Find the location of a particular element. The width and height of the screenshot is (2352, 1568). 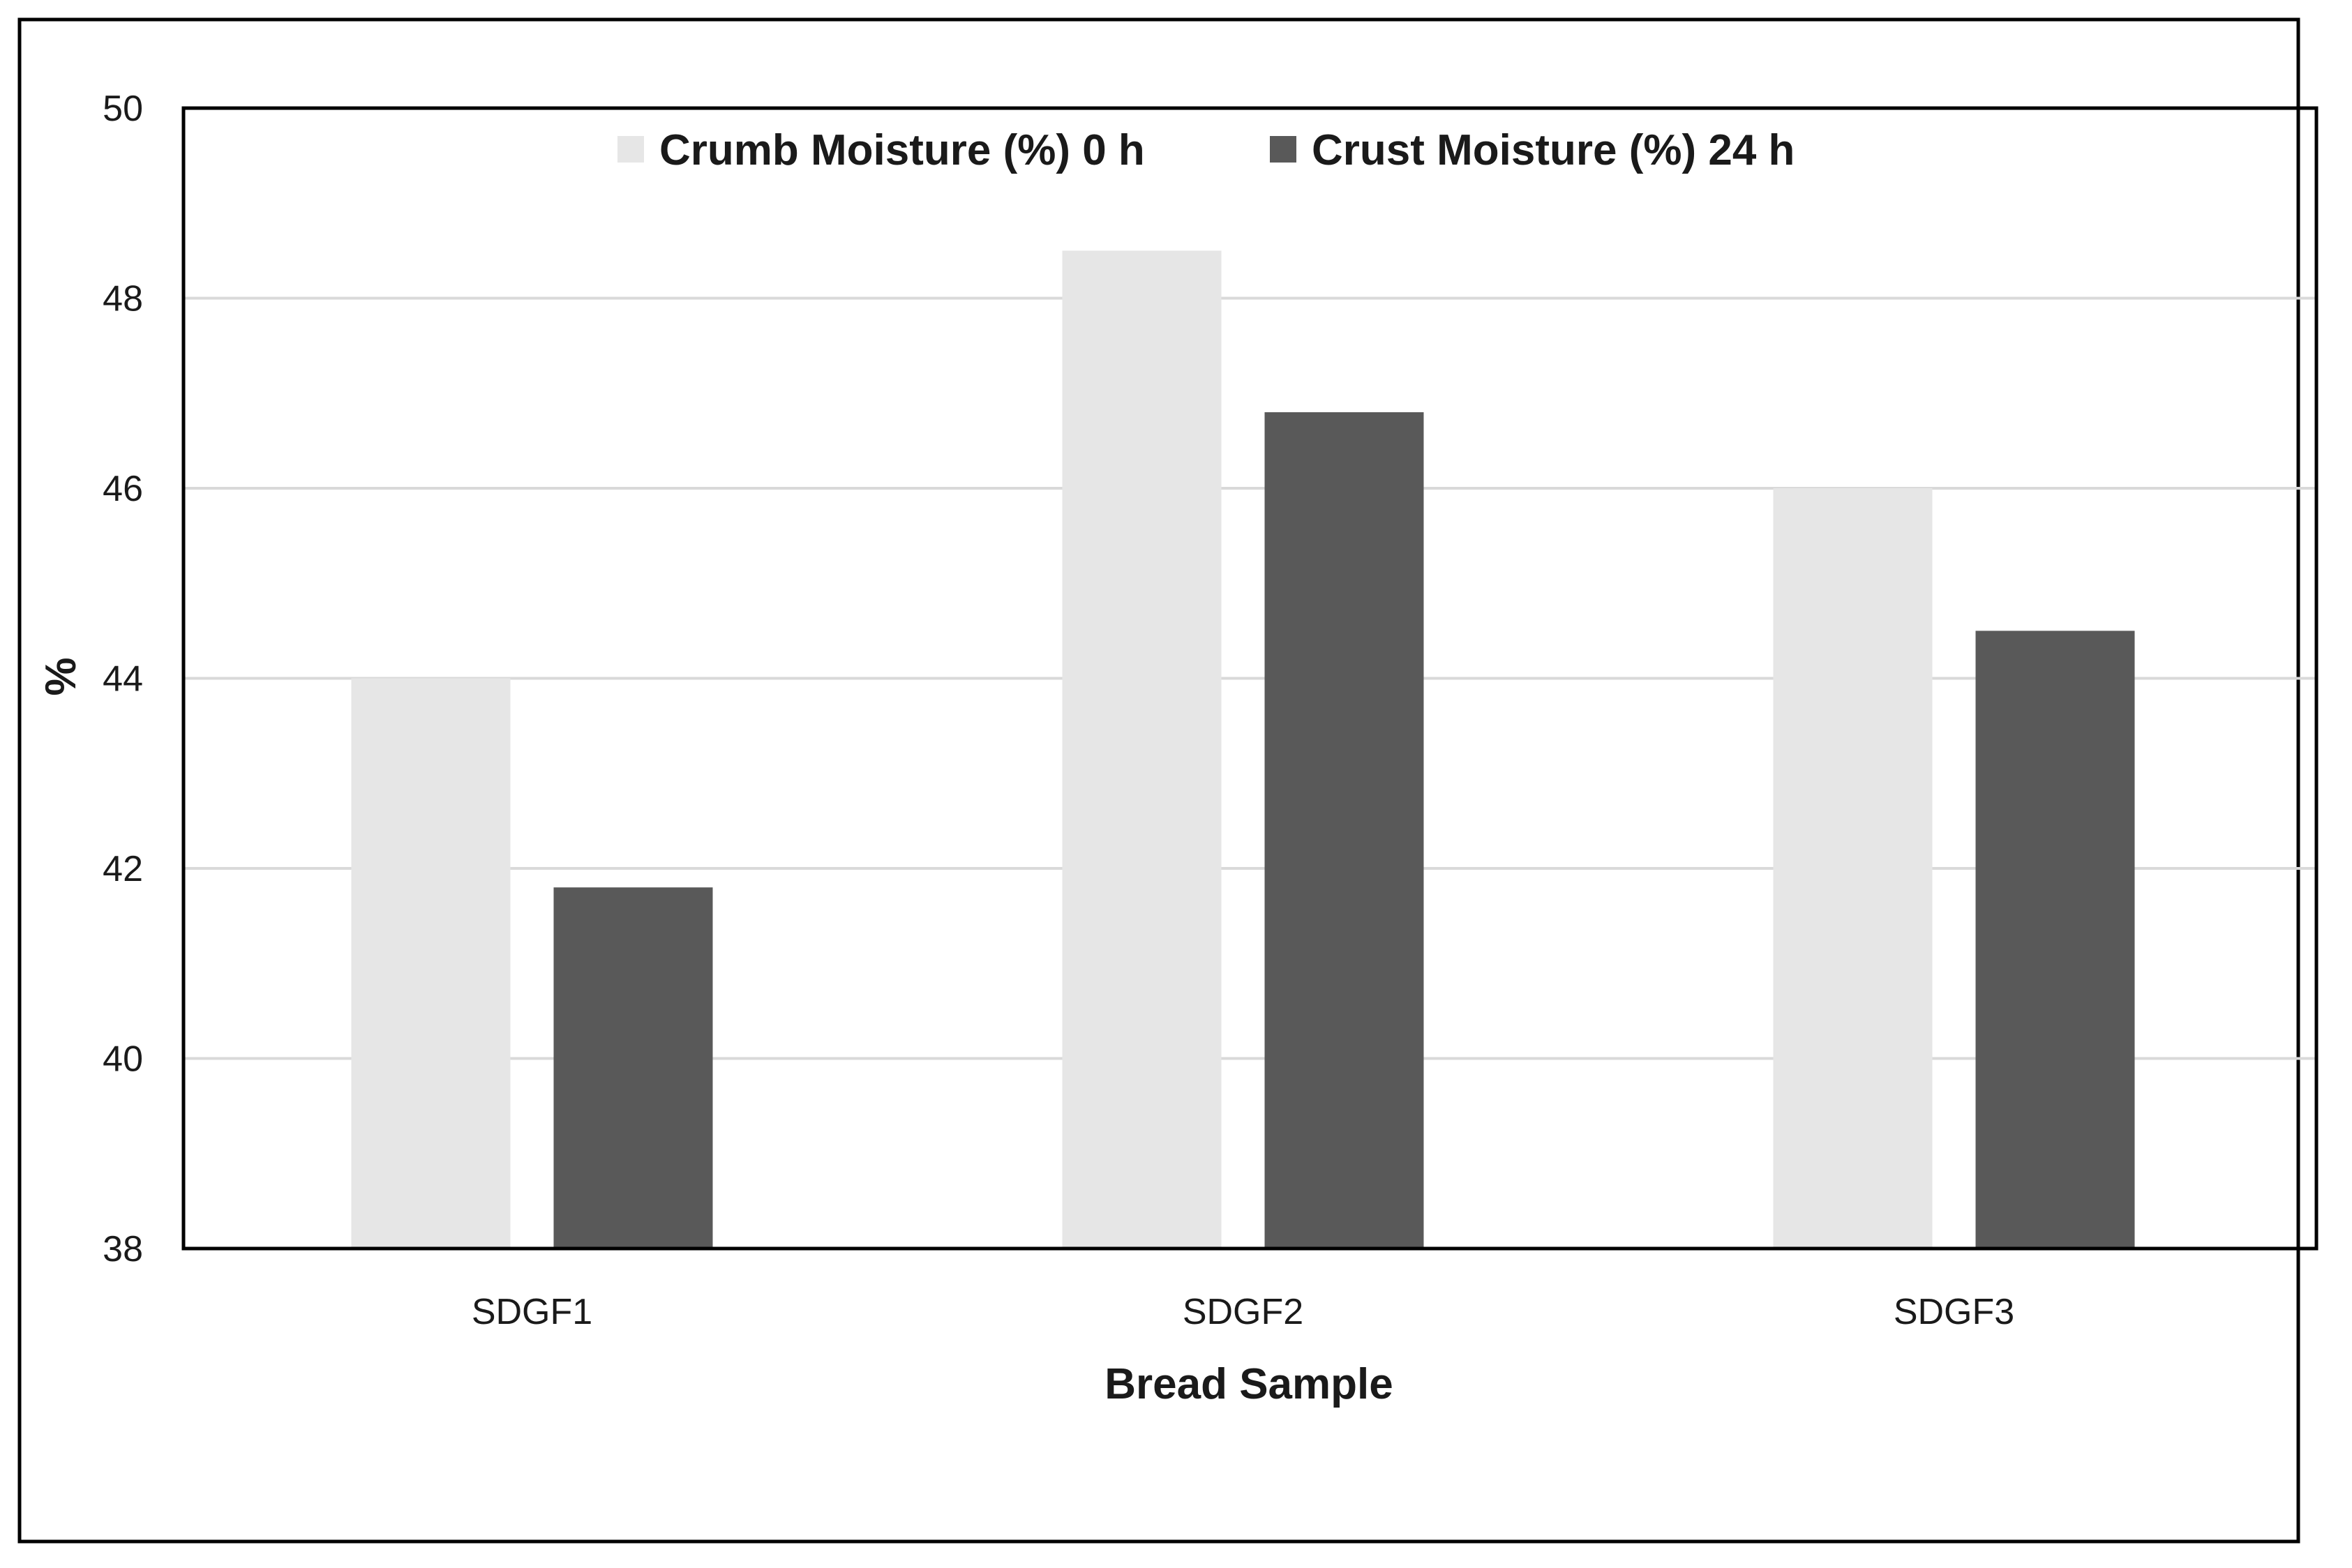

y-tick-label: 44 is located at coordinates (123, 679).